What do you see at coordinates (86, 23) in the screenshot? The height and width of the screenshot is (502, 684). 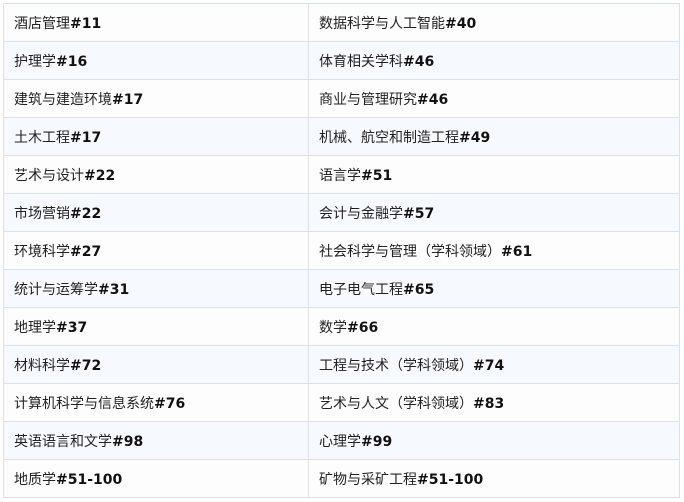 I see `subject-rank: #11` at bounding box center [86, 23].